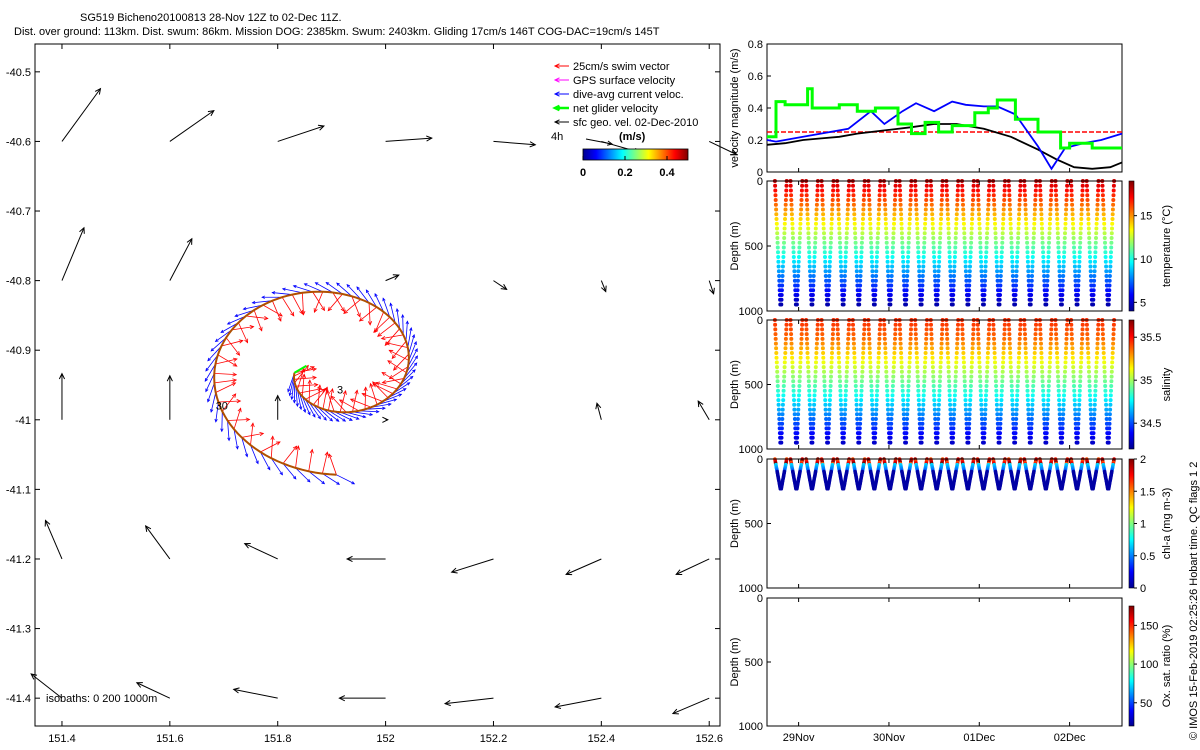 This screenshot has height=750, width=1200. I want to click on map-y-tick-label: -40.6, so click(18, 142).